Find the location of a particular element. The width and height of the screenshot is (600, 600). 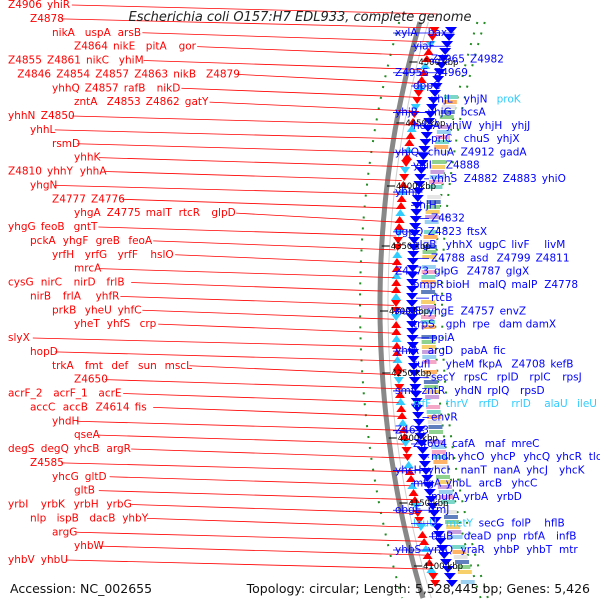

gene-label-cafA: cafA is located at coordinates (464, 444).